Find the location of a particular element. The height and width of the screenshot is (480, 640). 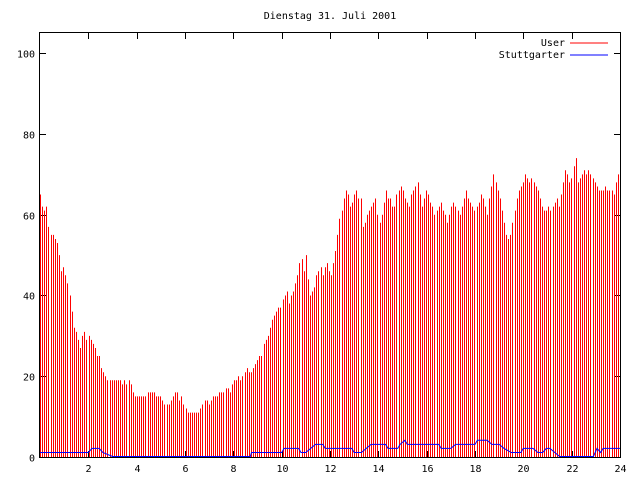

x-tick-label: 14 is located at coordinates (378, 469).